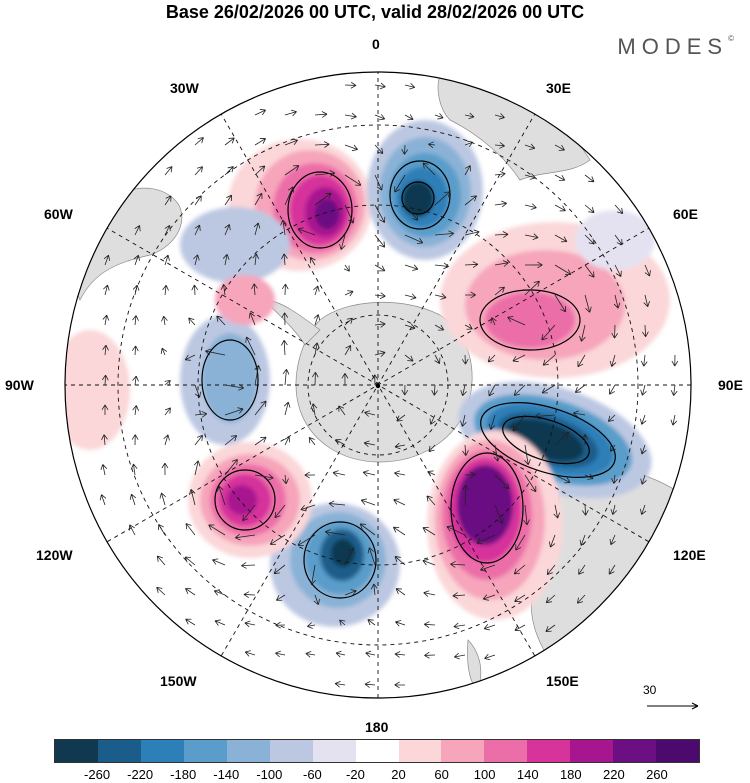 The width and height of the screenshot is (750, 783). What do you see at coordinates (570, 774) in the screenshot?
I see `colorbar-tick-label: 180` at bounding box center [570, 774].